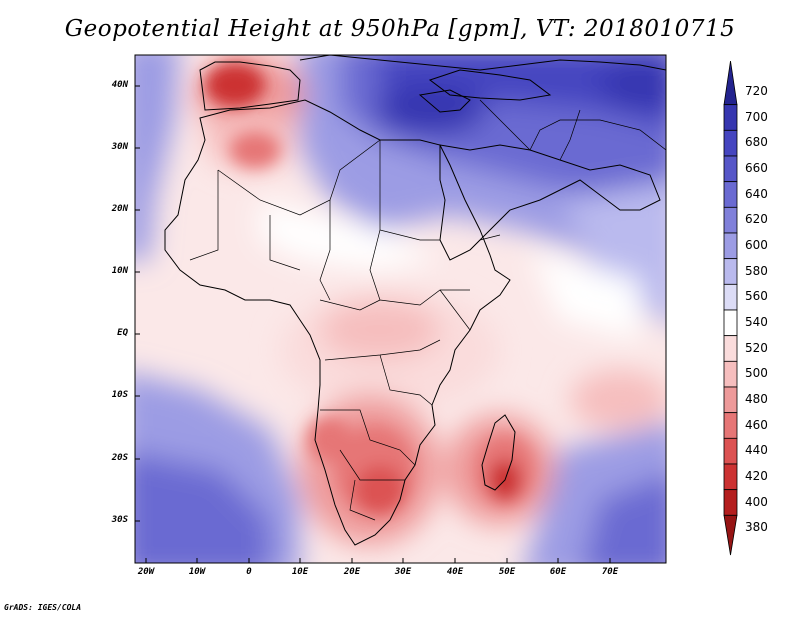  I want to click on lat-label-20s: 20S, so click(119, 458).